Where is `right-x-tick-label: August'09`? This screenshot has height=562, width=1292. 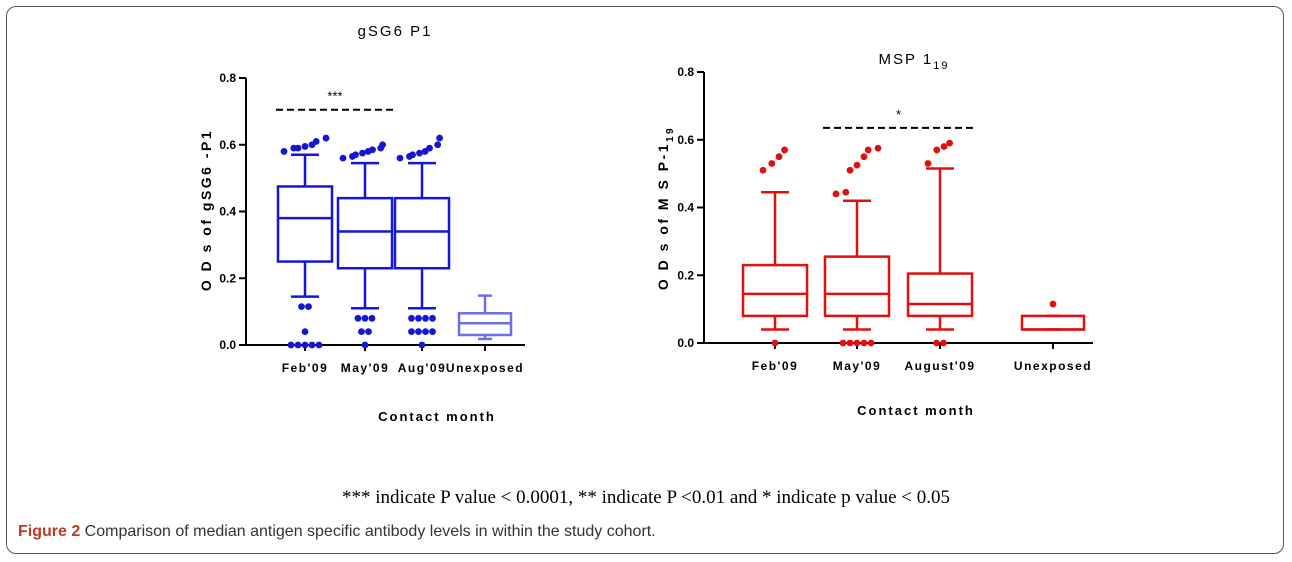 right-x-tick-label: August'09 is located at coordinates (939, 366).